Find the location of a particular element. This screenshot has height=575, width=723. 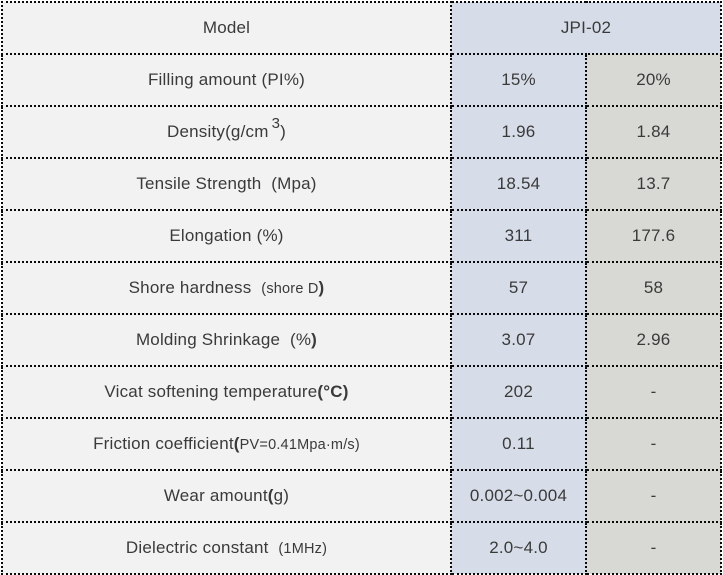

label-segment: (shore D is located at coordinates (290, 289).